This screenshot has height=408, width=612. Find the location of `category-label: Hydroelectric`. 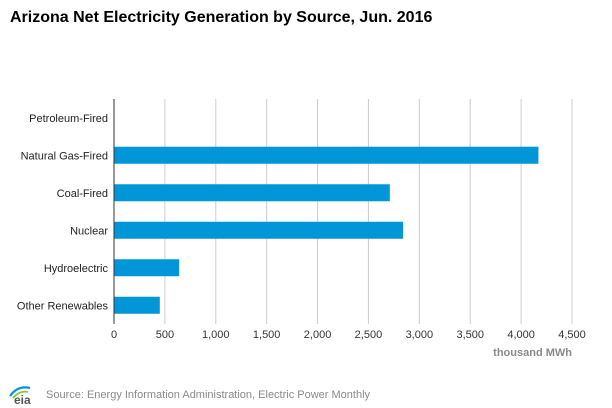

category-label: Hydroelectric is located at coordinates (76, 269).